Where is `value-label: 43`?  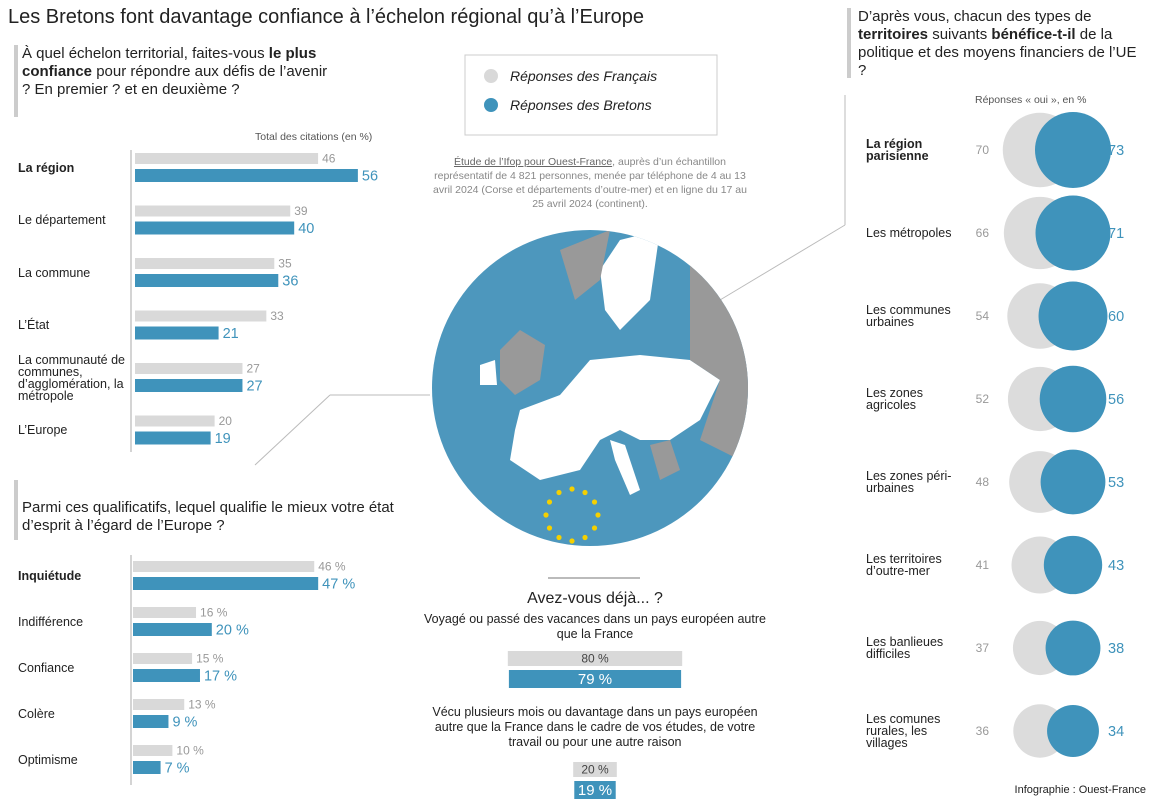 value-label: 43 is located at coordinates (1116, 566).